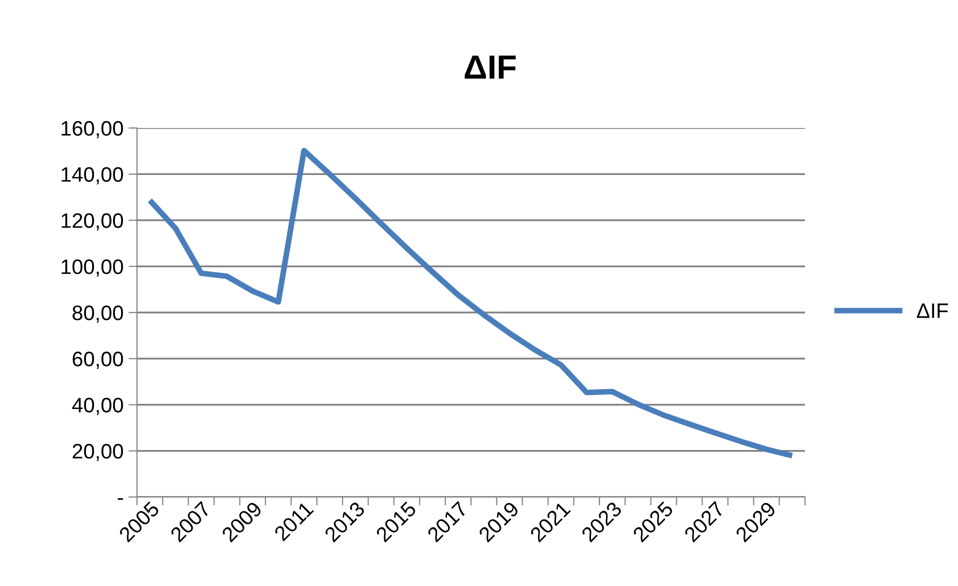  What do you see at coordinates (97, 314) in the screenshot?
I see `y-tick-label: 80,00` at bounding box center [97, 314].